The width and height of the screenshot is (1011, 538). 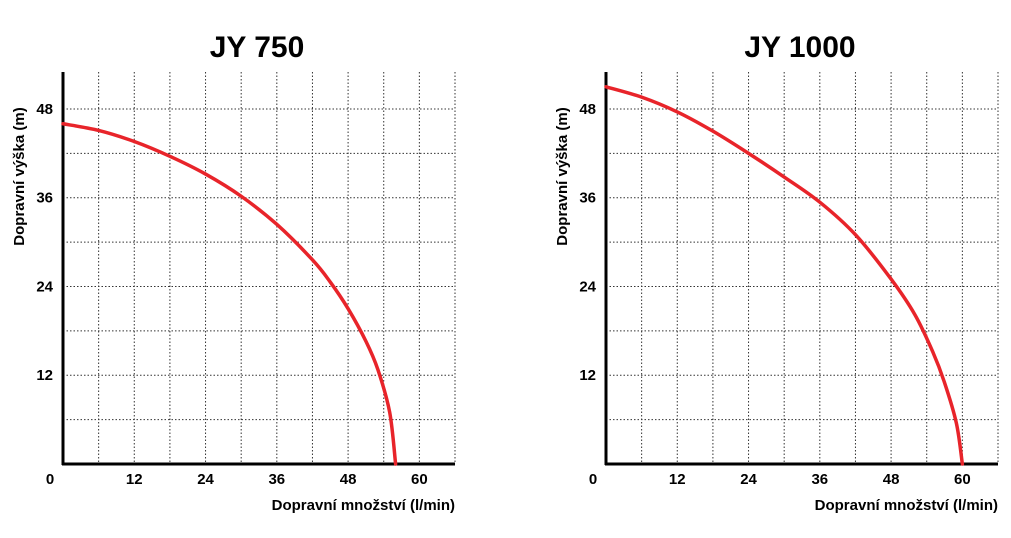 What do you see at coordinates (257, 47) in the screenshot?
I see `chart-title: JY 750` at bounding box center [257, 47].